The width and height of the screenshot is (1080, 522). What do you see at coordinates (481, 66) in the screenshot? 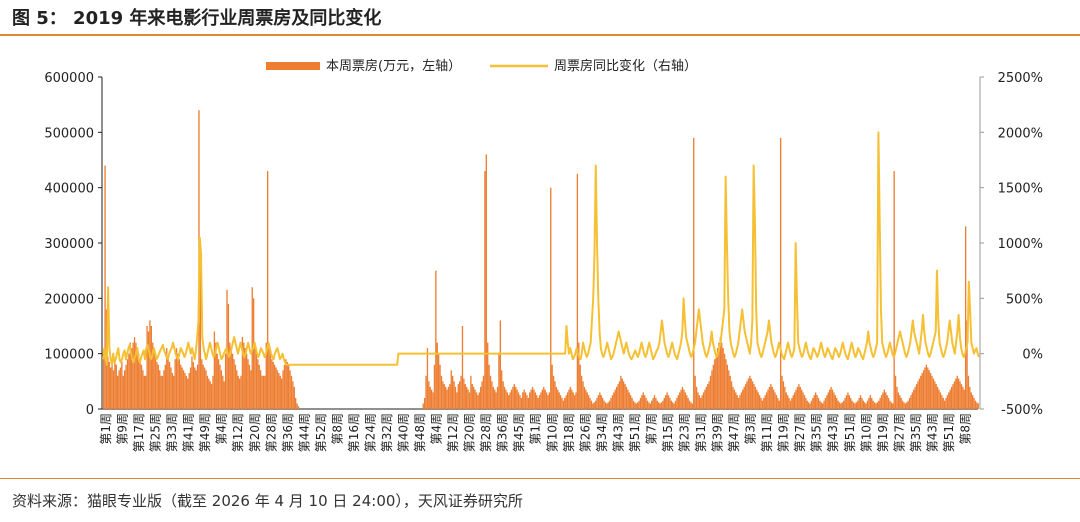
I see `chart-legend: 本周票房(万元，左轴） 周票房同比变化（右轴）` at bounding box center [481, 66].